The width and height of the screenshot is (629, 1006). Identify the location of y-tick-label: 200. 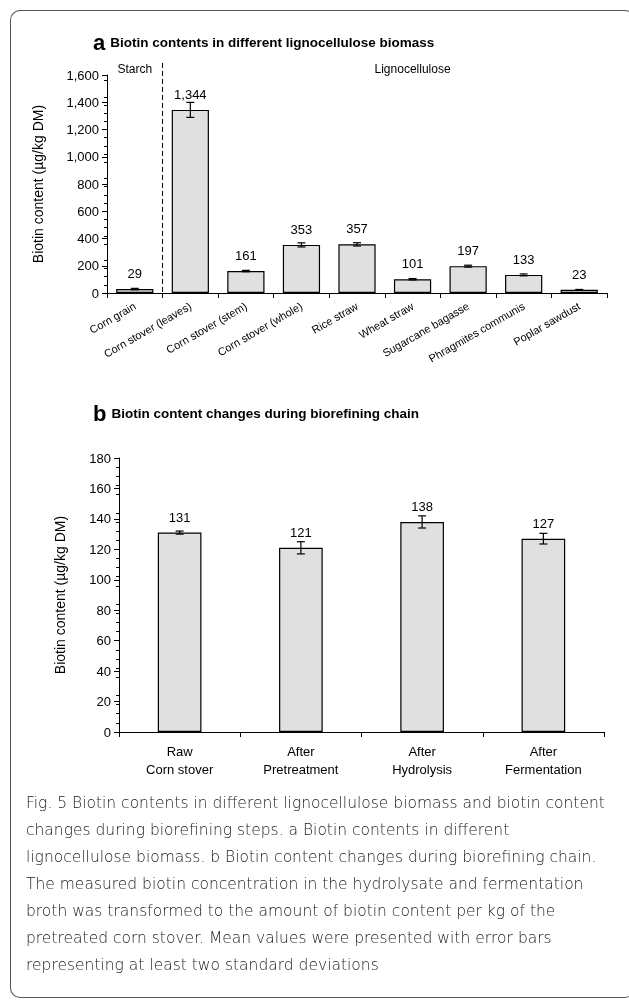
(88, 266).